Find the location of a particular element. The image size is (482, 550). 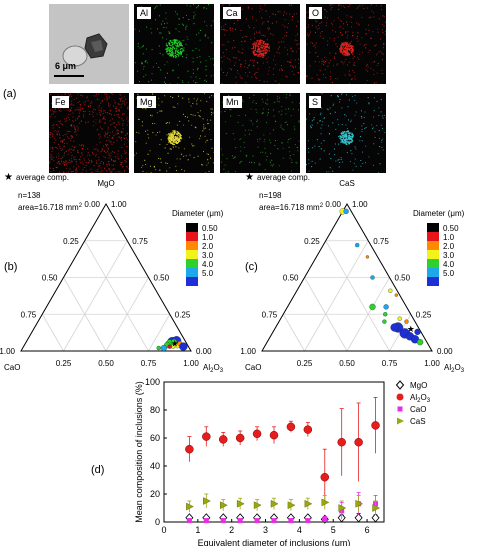

colorbar-value: 4.0 is located at coordinates (208, 264).